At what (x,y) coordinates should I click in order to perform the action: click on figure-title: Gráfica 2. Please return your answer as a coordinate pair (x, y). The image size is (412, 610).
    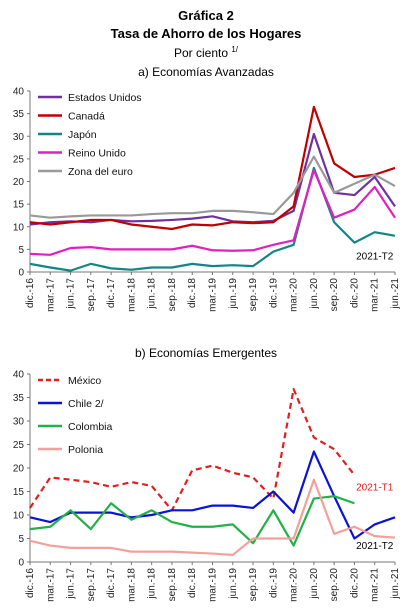
    Looking at the image, I should click on (206, 15).